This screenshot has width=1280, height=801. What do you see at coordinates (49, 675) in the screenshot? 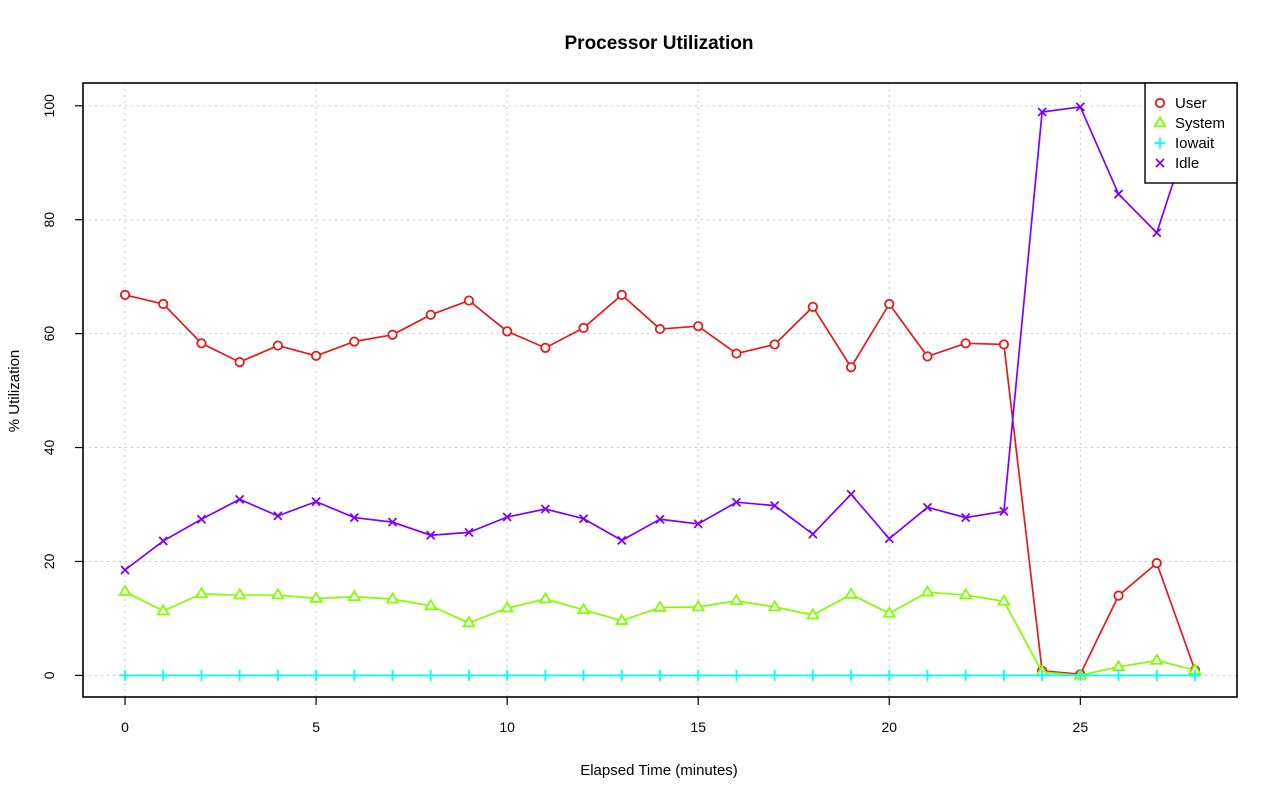
I see `y-tick-label: 0` at bounding box center [49, 675].